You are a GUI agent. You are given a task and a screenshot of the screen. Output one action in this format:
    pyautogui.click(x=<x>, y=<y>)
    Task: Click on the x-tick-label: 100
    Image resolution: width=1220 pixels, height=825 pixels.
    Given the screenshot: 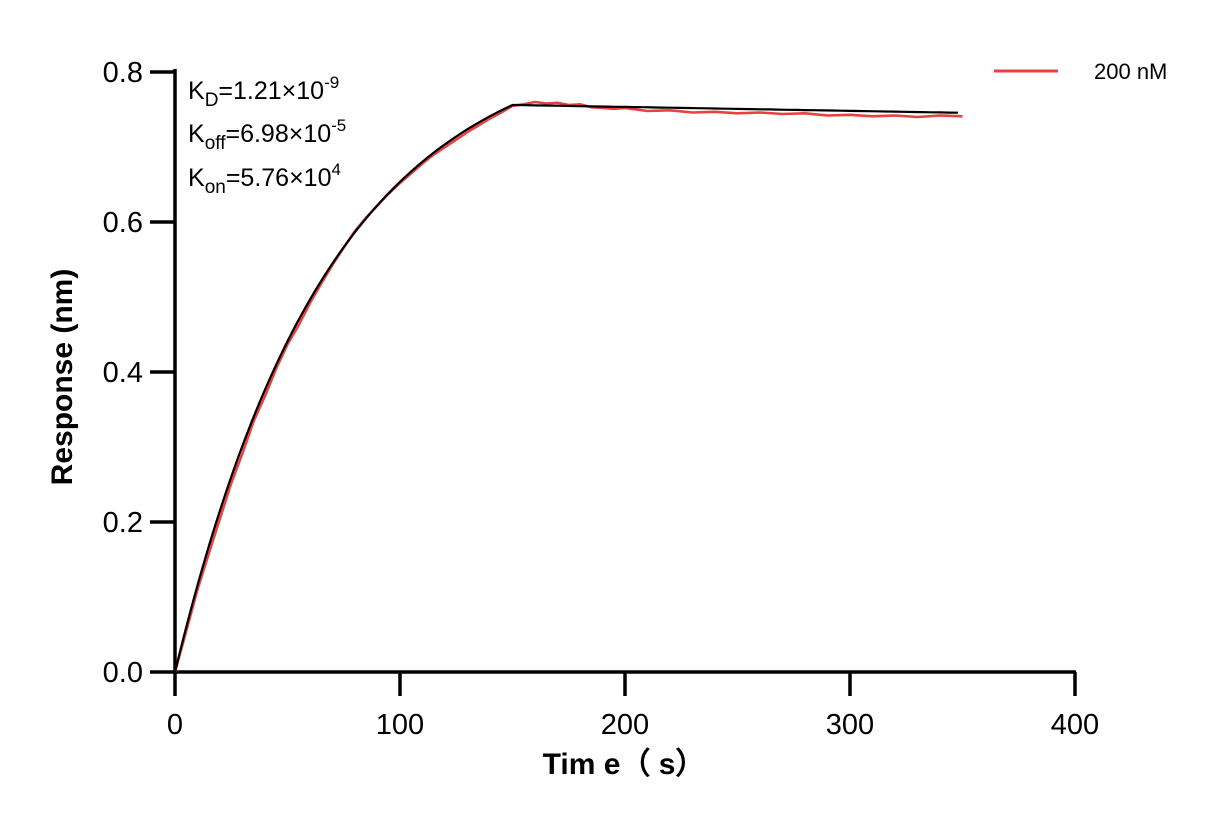 What is the action you would take?
    pyautogui.click(x=400, y=725)
    